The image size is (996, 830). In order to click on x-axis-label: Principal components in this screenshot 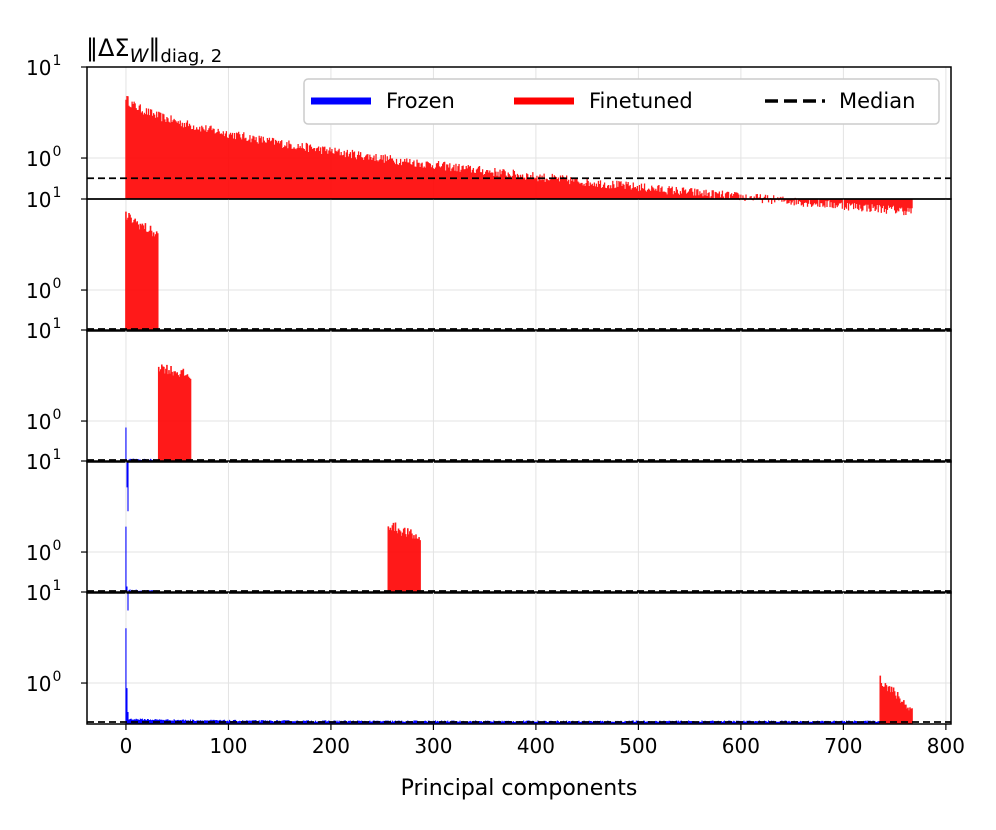, I will do `click(519, 788)`.